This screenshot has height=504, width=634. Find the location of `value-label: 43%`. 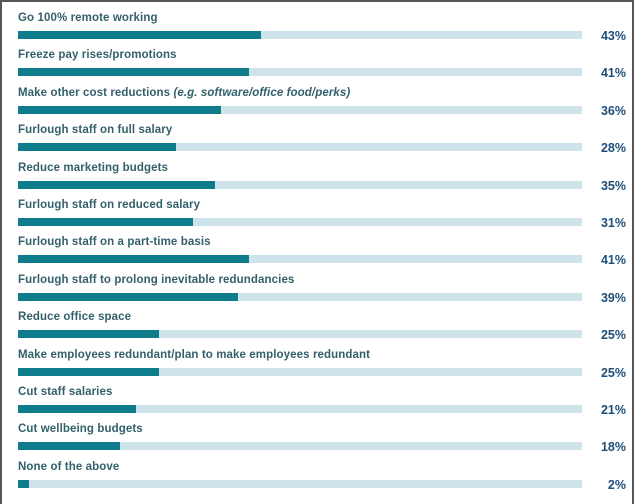

value-label: 43% is located at coordinates (613, 36).